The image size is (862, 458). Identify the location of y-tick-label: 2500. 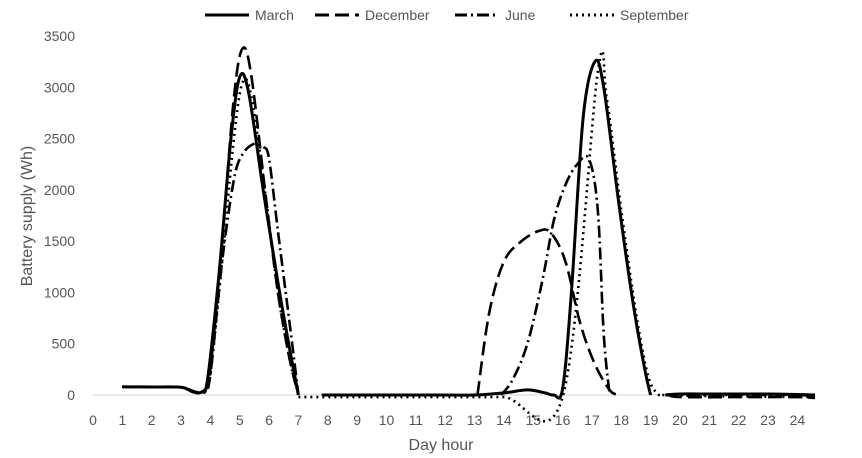
(59, 139).